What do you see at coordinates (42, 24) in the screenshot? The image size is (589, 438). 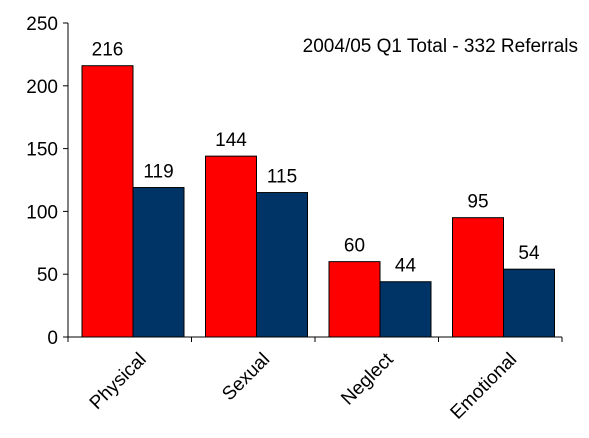 I see `y-tick-label: 250` at bounding box center [42, 24].